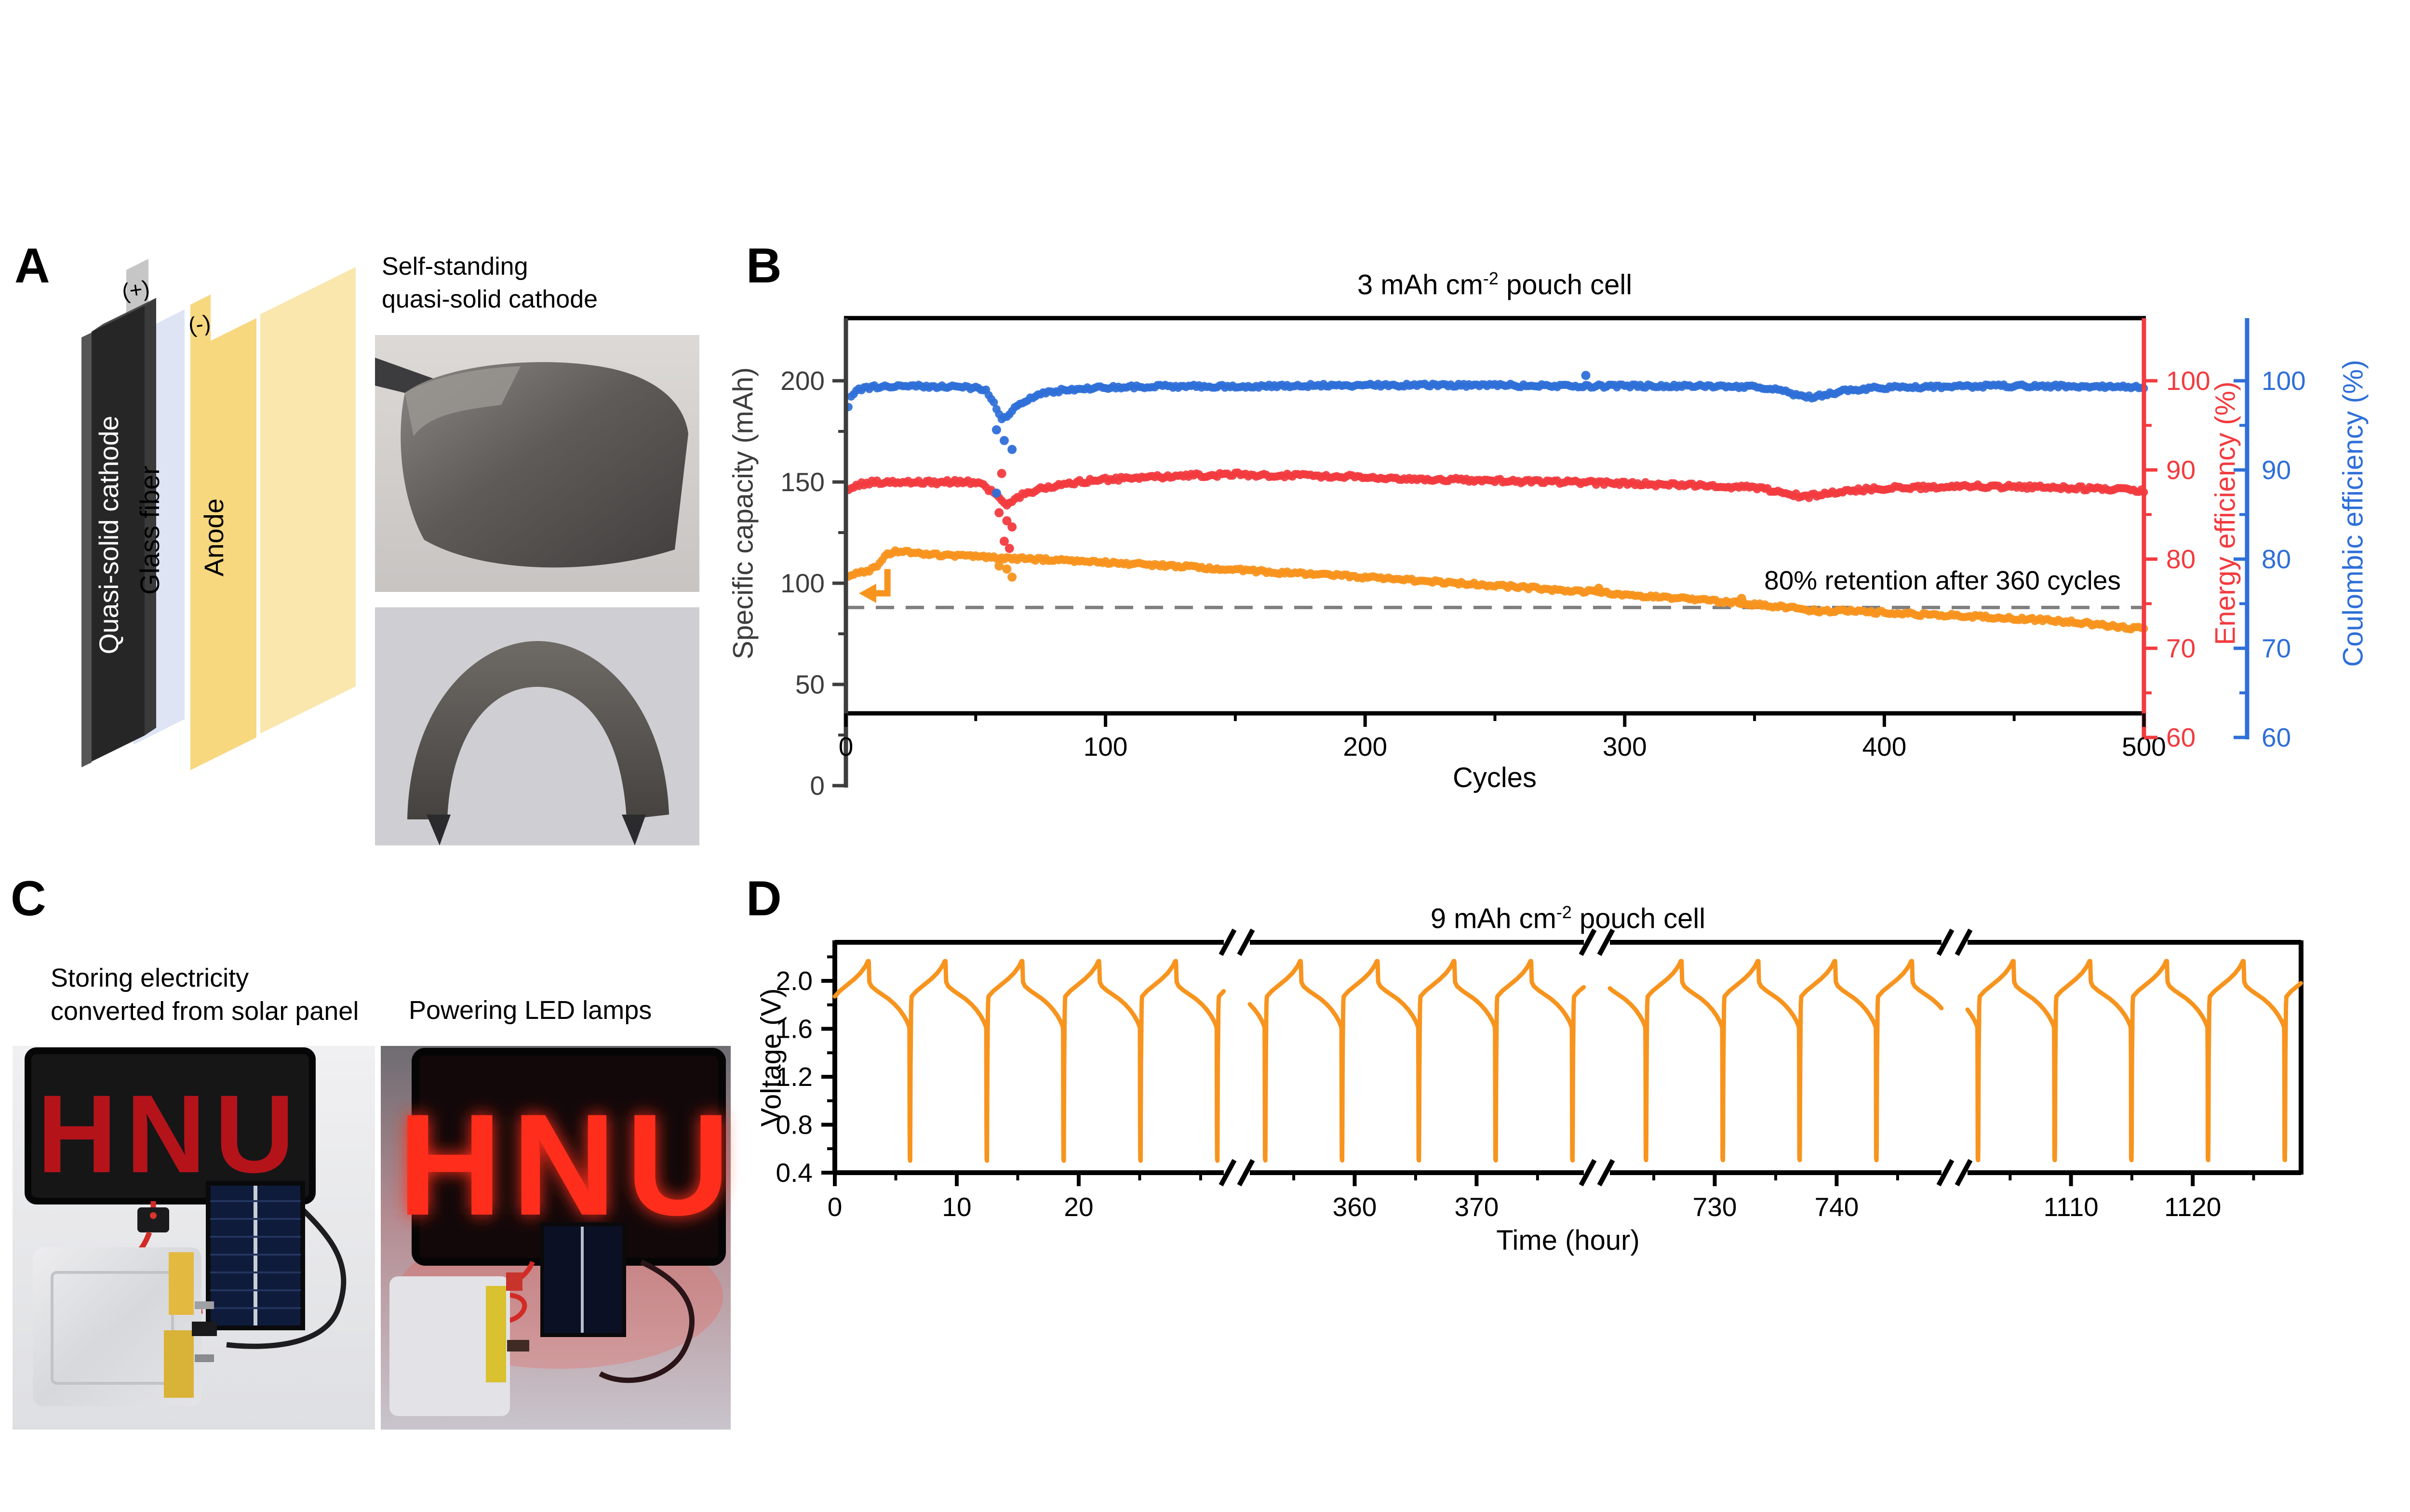 The image size is (2410, 1512). I want to click on caption-panel-a-line1: Self-standing, so click(455, 267).